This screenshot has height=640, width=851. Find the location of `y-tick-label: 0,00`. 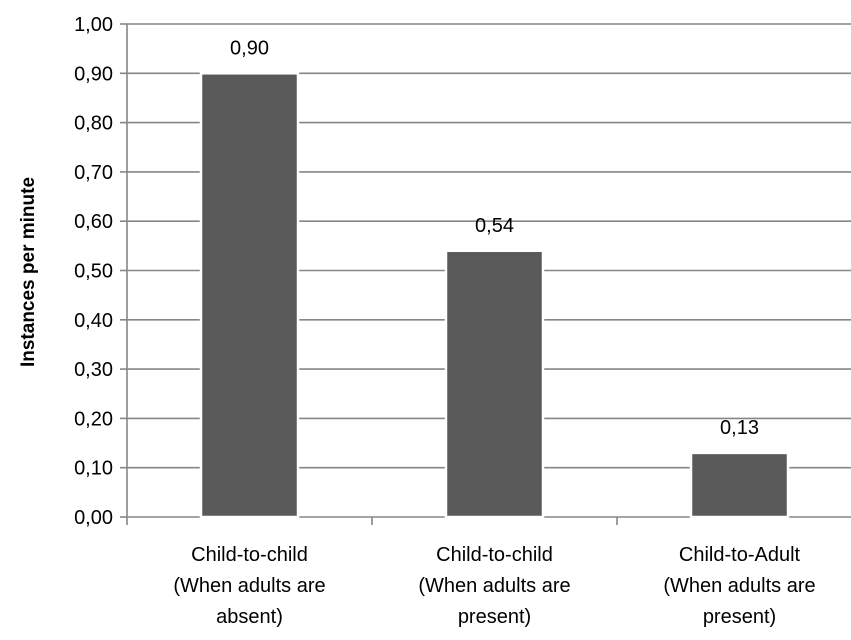

y-tick-label: 0,00 is located at coordinates (93, 518).